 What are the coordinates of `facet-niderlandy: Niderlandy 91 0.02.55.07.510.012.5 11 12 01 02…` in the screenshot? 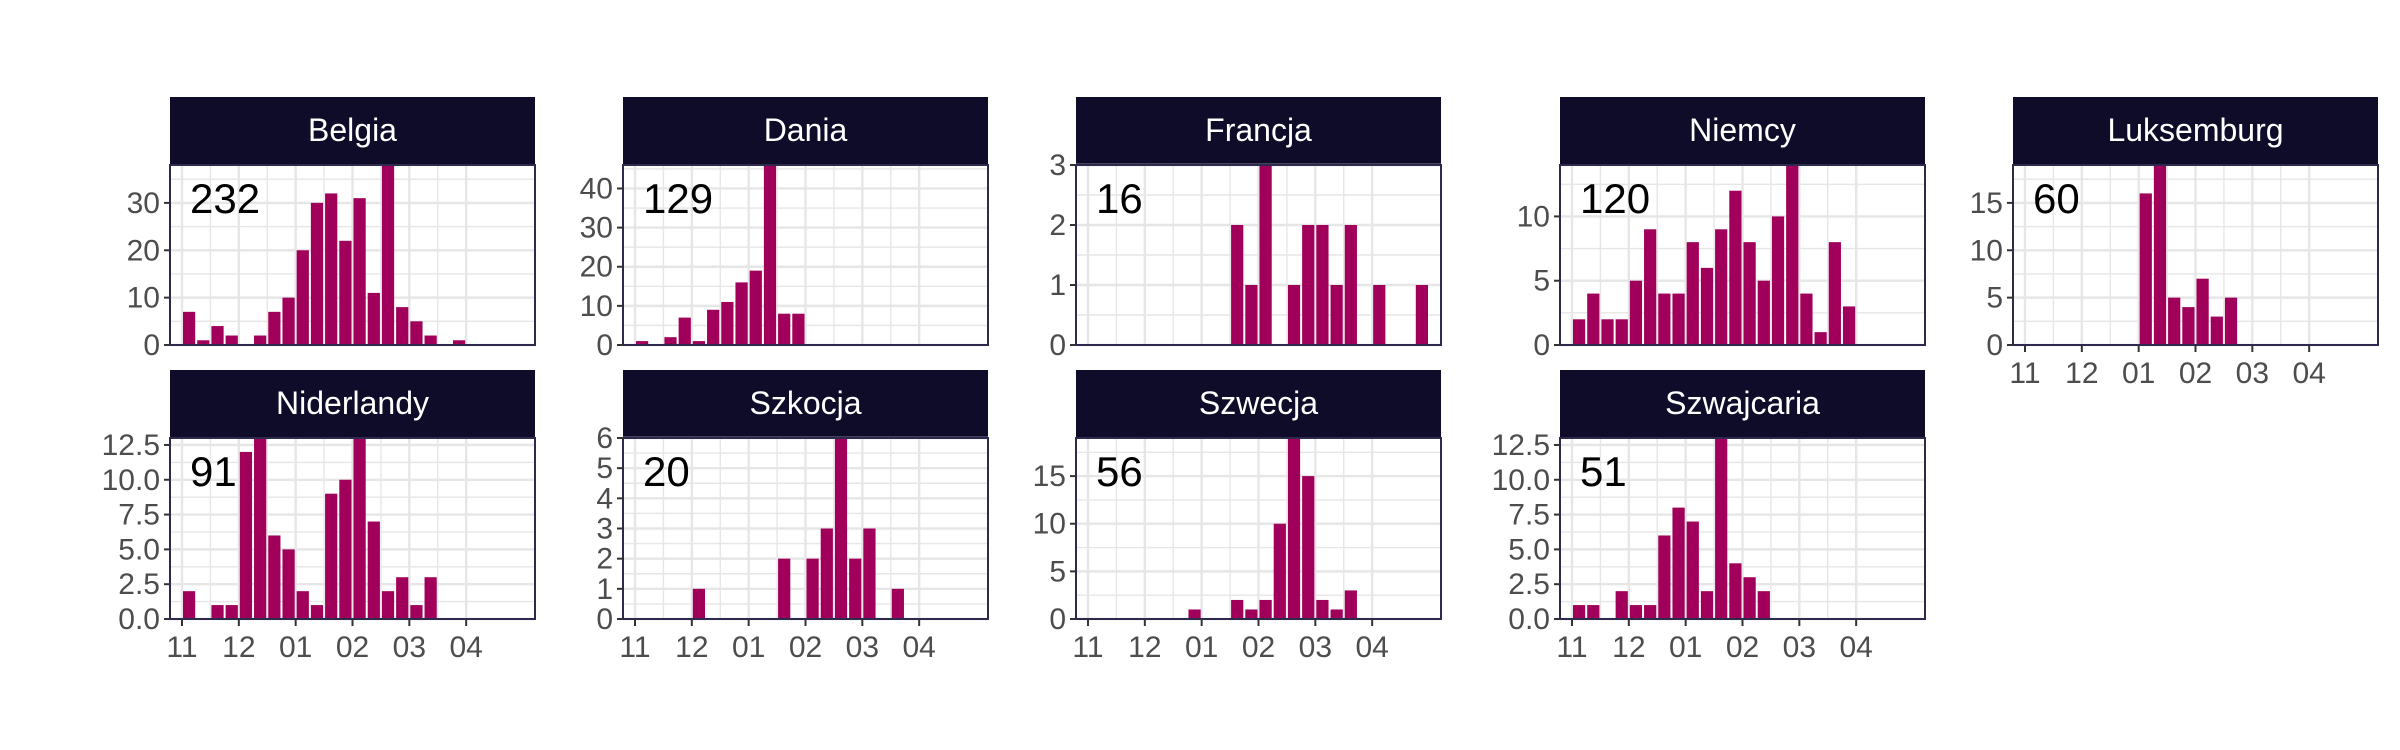 It's located at (319, 517).